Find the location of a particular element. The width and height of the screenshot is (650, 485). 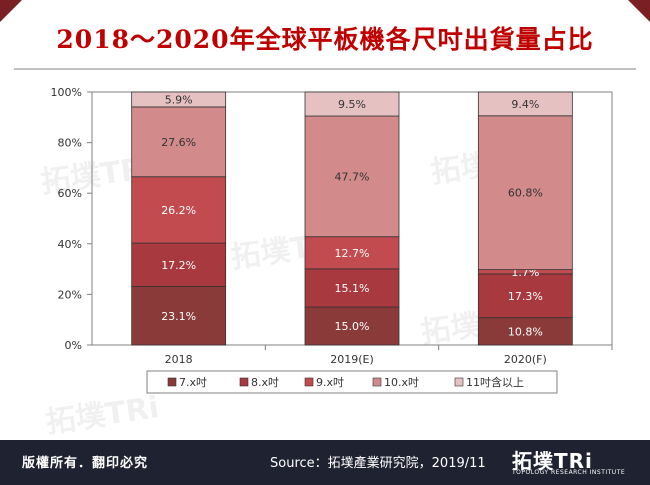

data-label: 17.2% is located at coordinates (178, 265).